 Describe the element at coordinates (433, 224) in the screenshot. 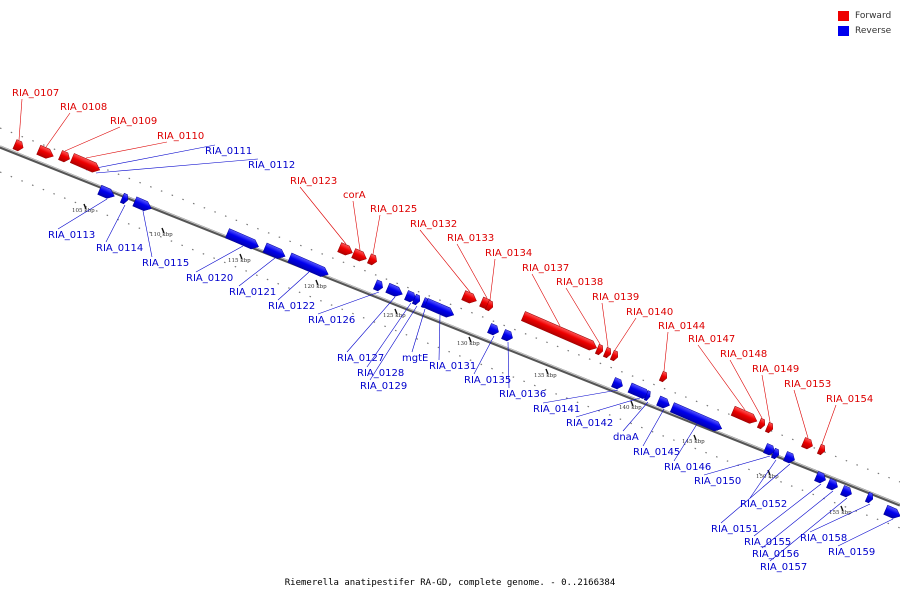

I see `label-RIA_0132: RIA_0132` at that location.